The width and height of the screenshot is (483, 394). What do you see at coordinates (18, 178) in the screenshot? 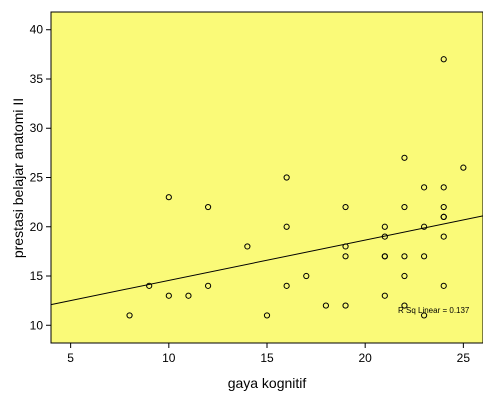
I see `y-axis-label: prestasi belajar anatomi II` at bounding box center [18, 178].